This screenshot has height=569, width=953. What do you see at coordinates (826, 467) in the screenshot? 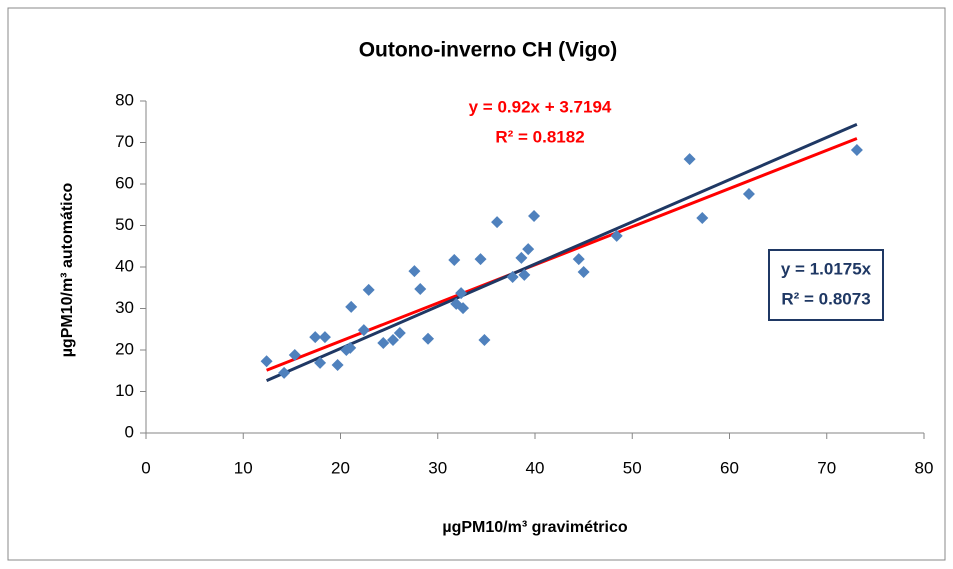
I see `x-tick-label: 70` at bounding box center [826, 467].